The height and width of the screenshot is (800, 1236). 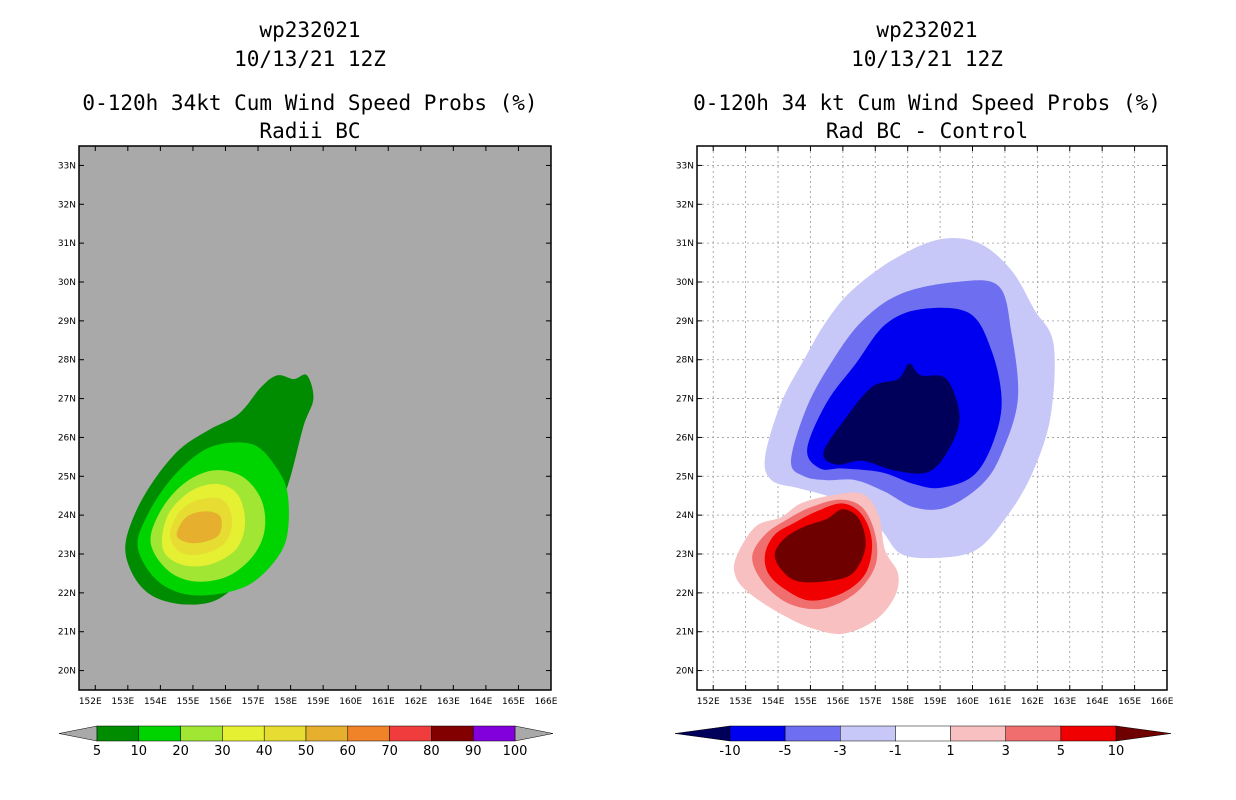 What do you see at coordinates (805, 702) in the screenshot?
I see `right-xtick-label-3: 155E` at bounding box center [805, 702].